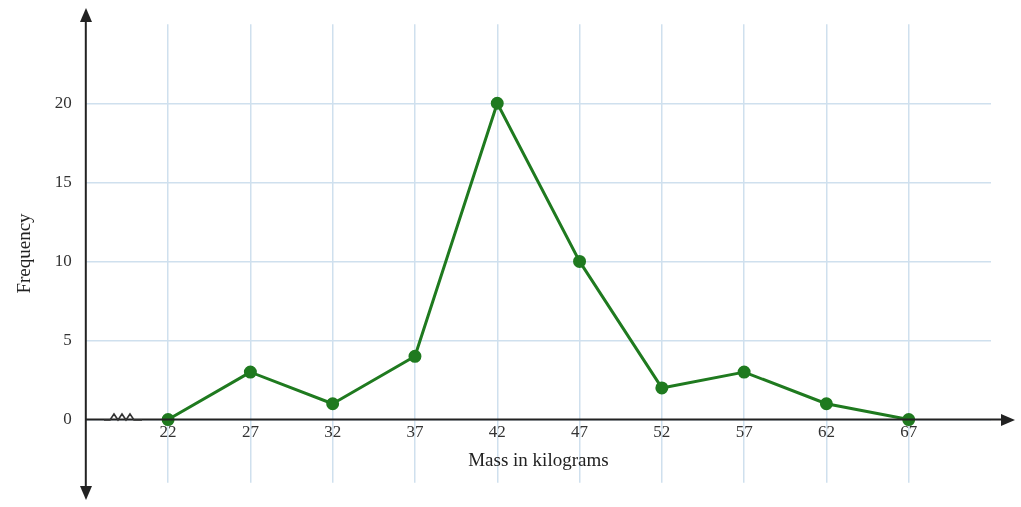 Image resolution: width=1021 pixels, height=507 pixels. I want to click on y-tick-label: 10, so click(63, 260).